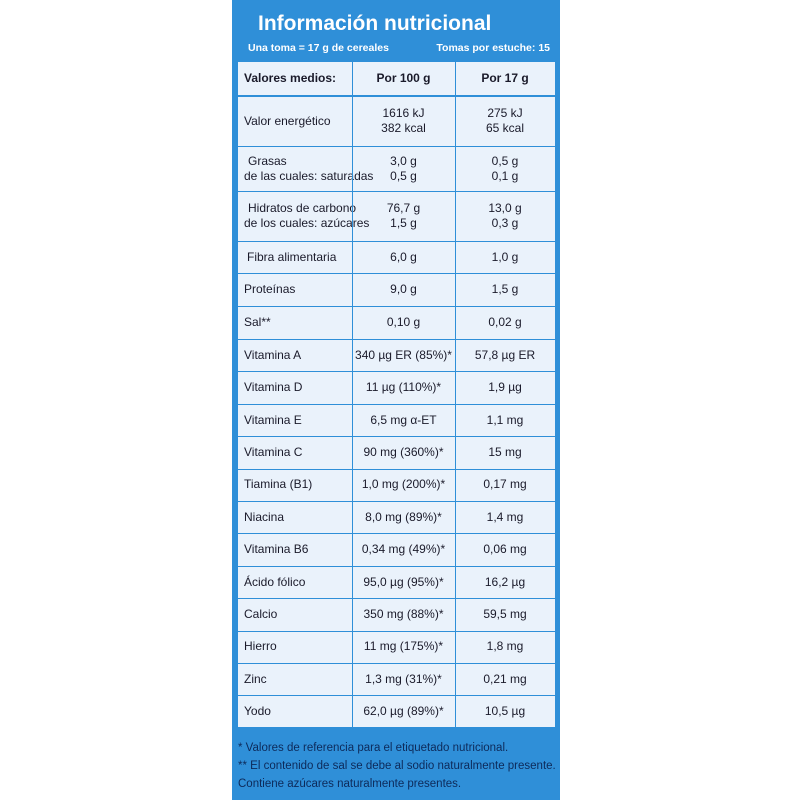  I want to click on nutrient: Vitamina E, so click(273, 419).